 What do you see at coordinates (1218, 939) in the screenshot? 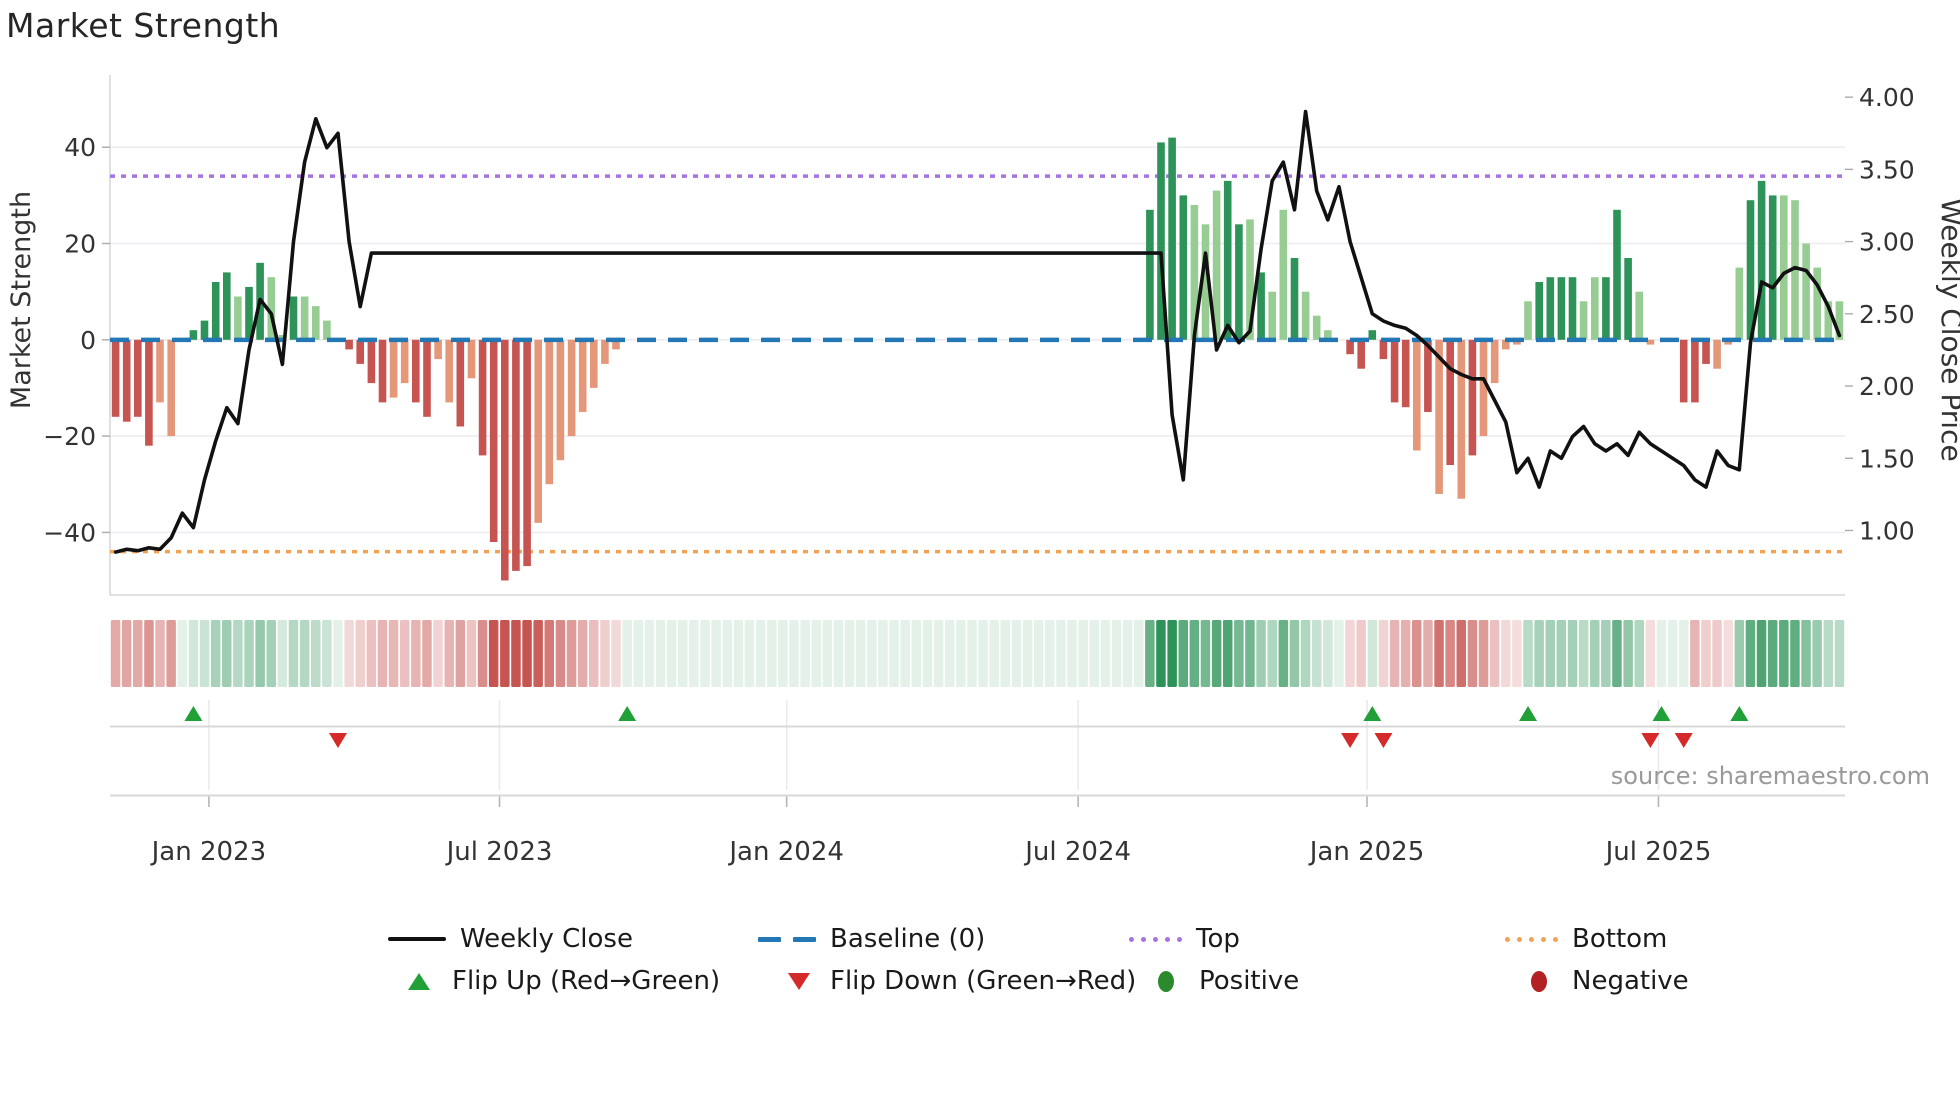
I see `legend-label: Top` at bounding box center [1218, 939].